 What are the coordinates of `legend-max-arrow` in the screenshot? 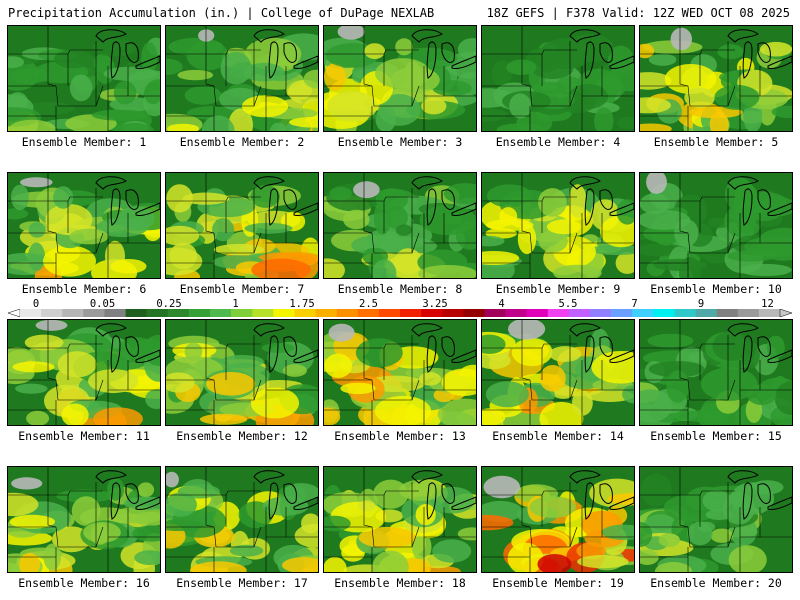 It's located at (785, 313).